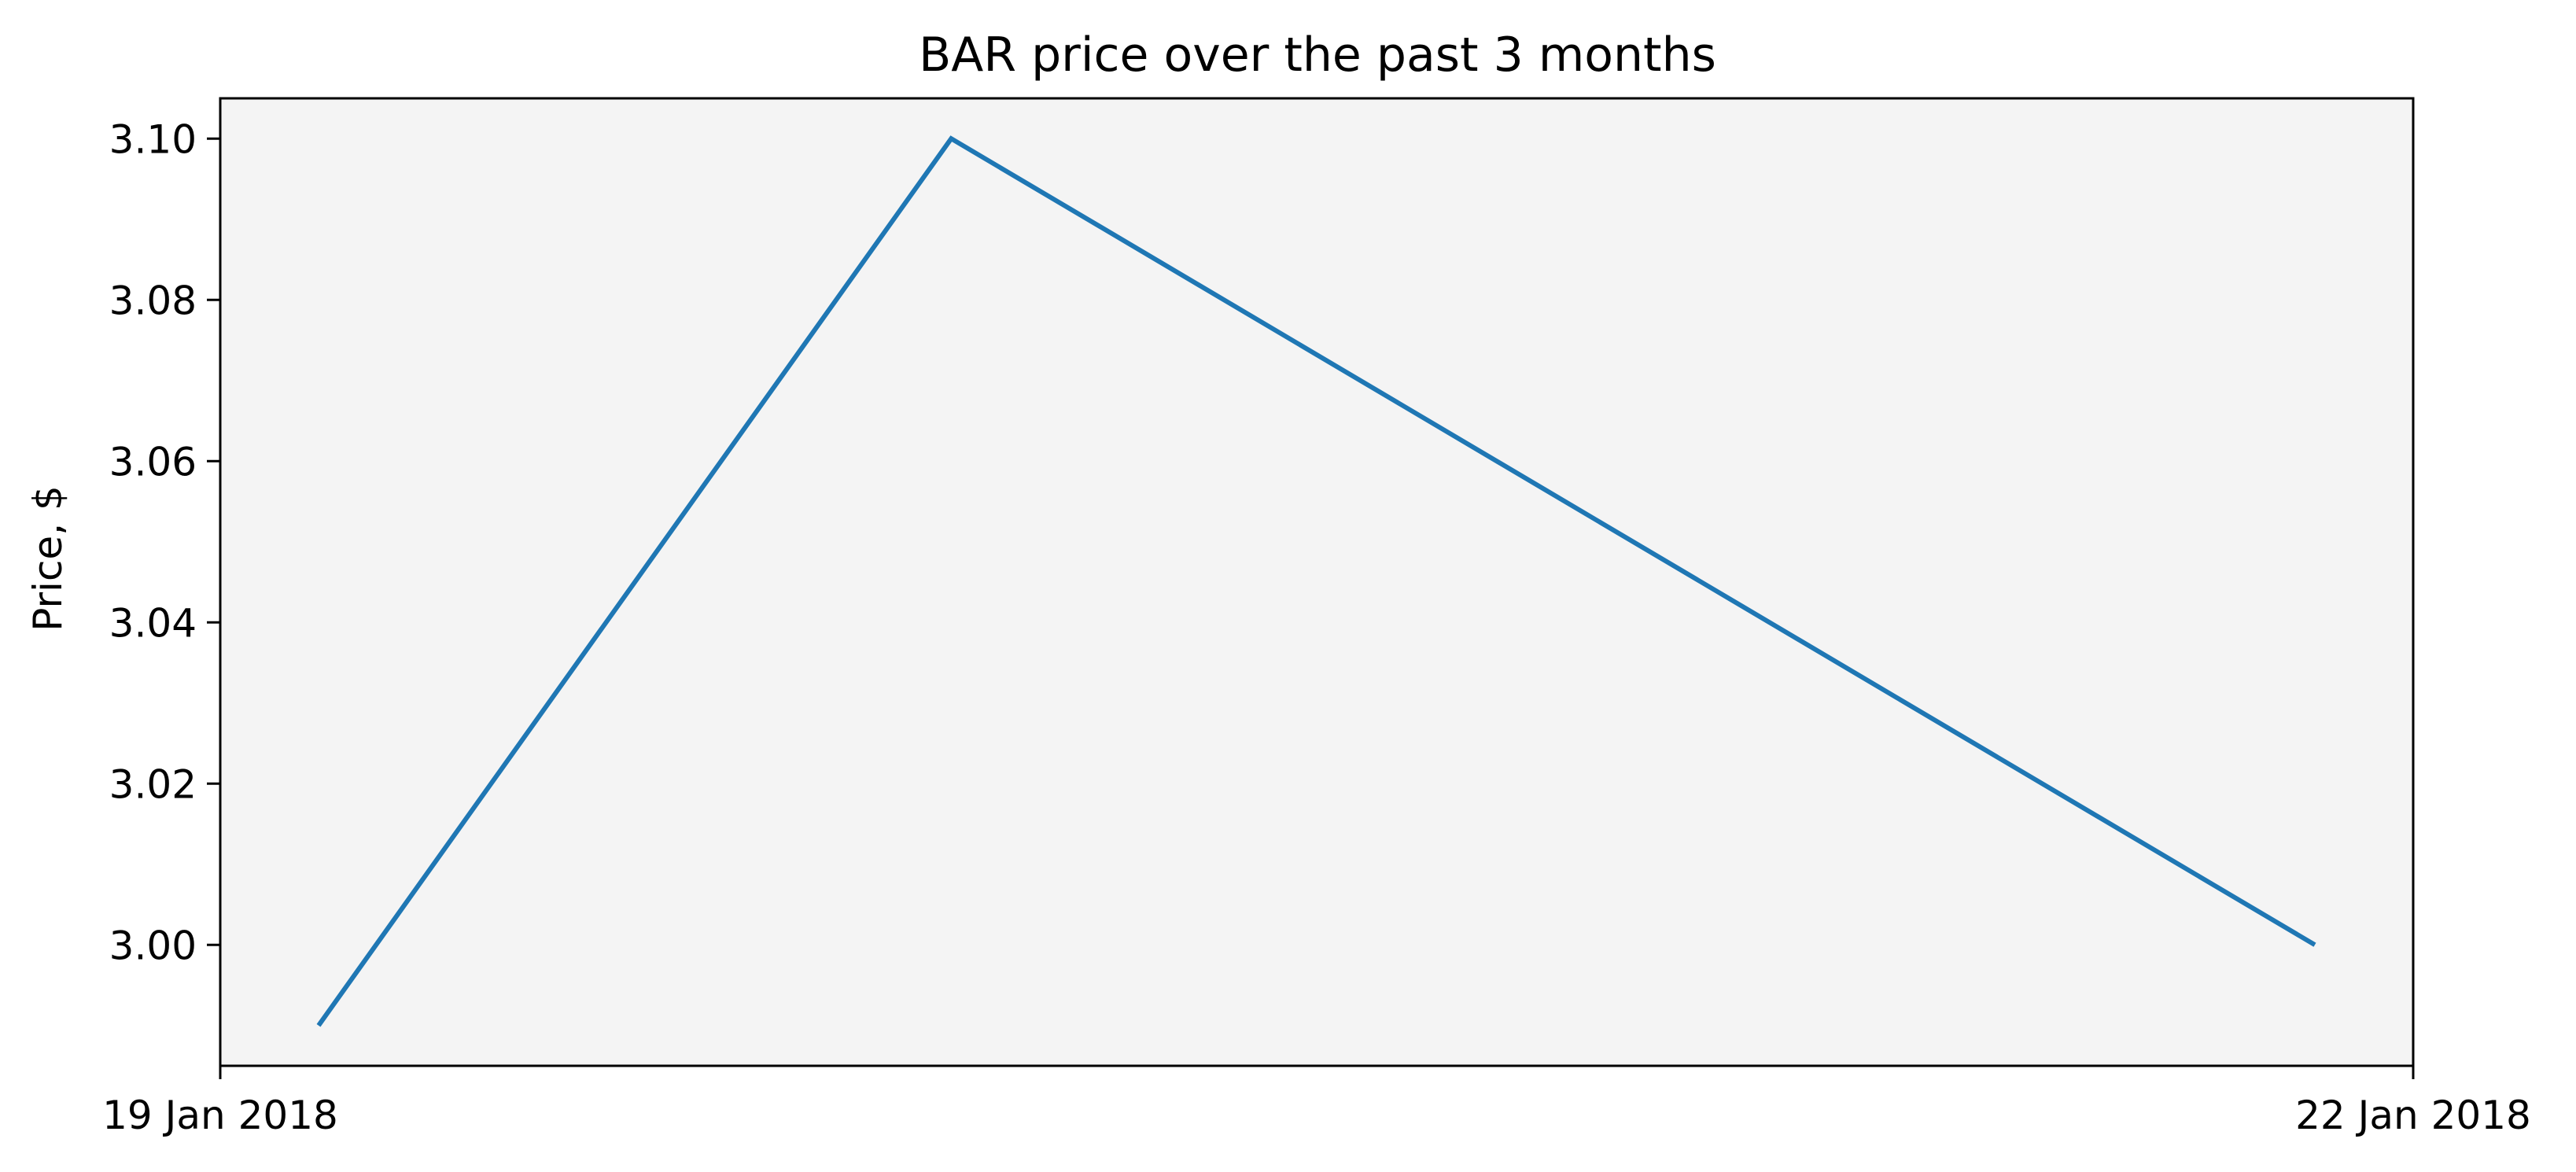 The height and width of the screenshot is (1172, 2576). Describe the element at coordinates (153, 139) in the screenshot. I see `y-tick-label: 3.10` at that location.